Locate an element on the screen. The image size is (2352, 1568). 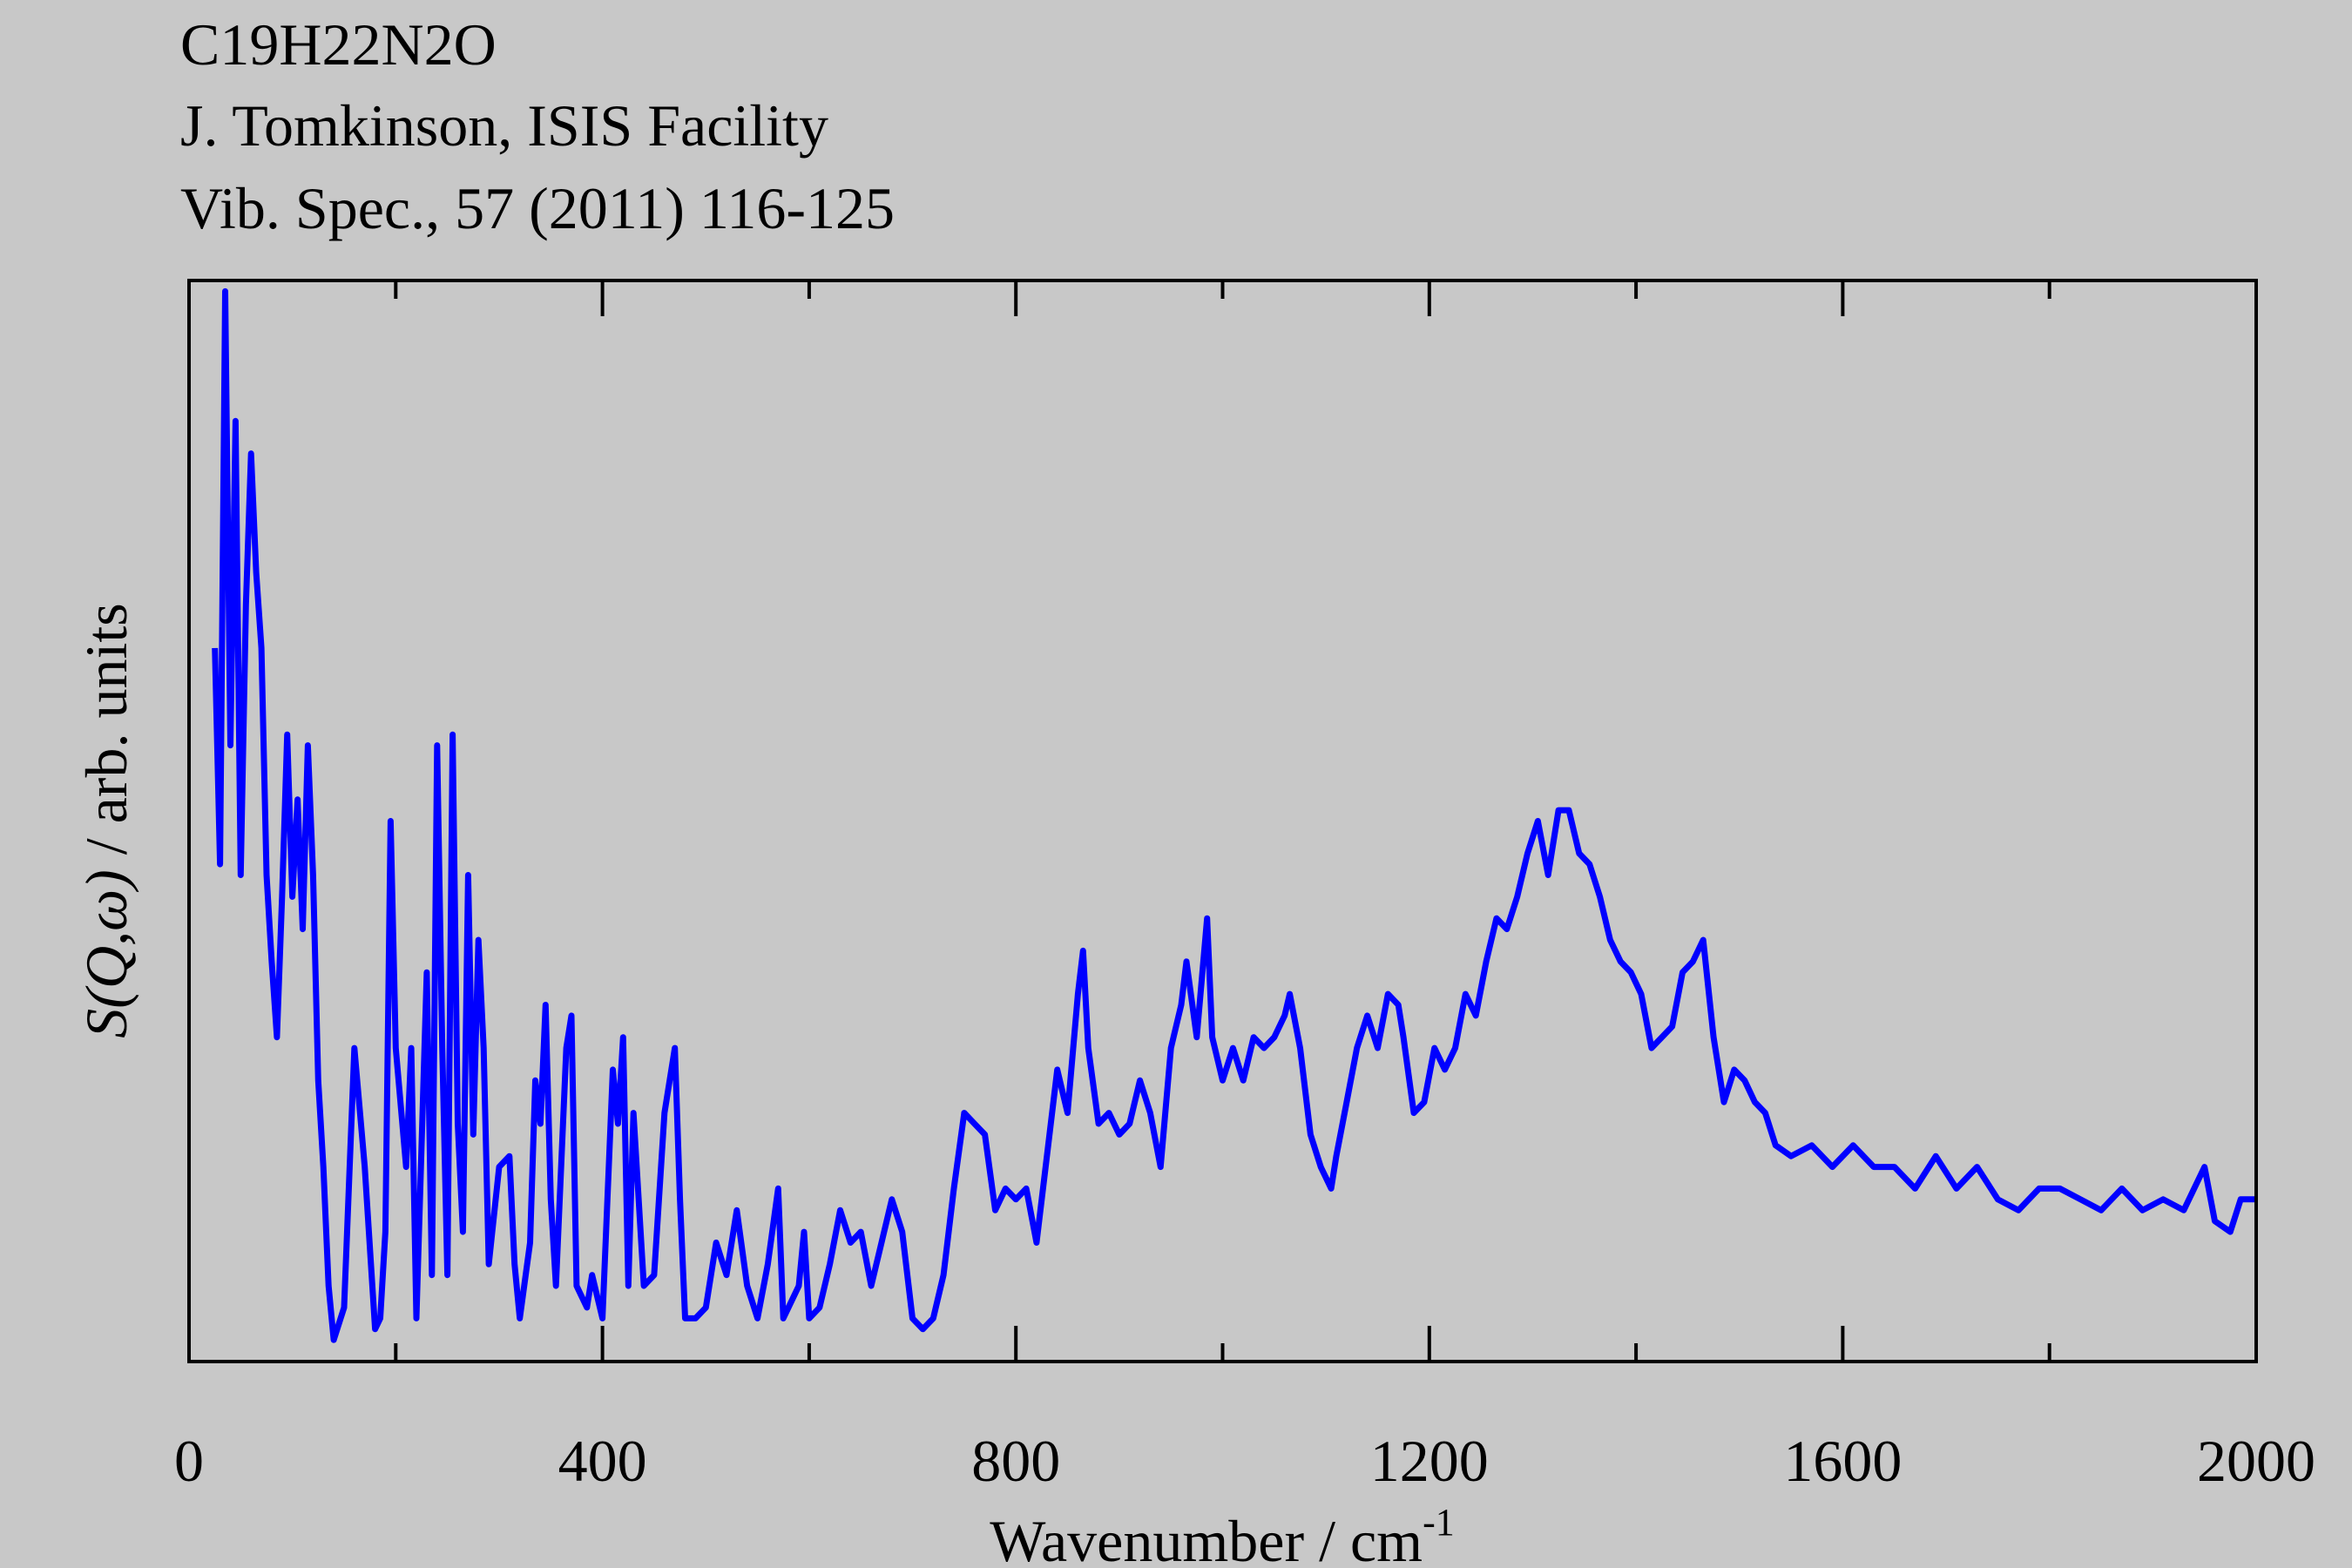
y-axis-label-symbol: S(Q,ω) is located at coordinates (106, 953).